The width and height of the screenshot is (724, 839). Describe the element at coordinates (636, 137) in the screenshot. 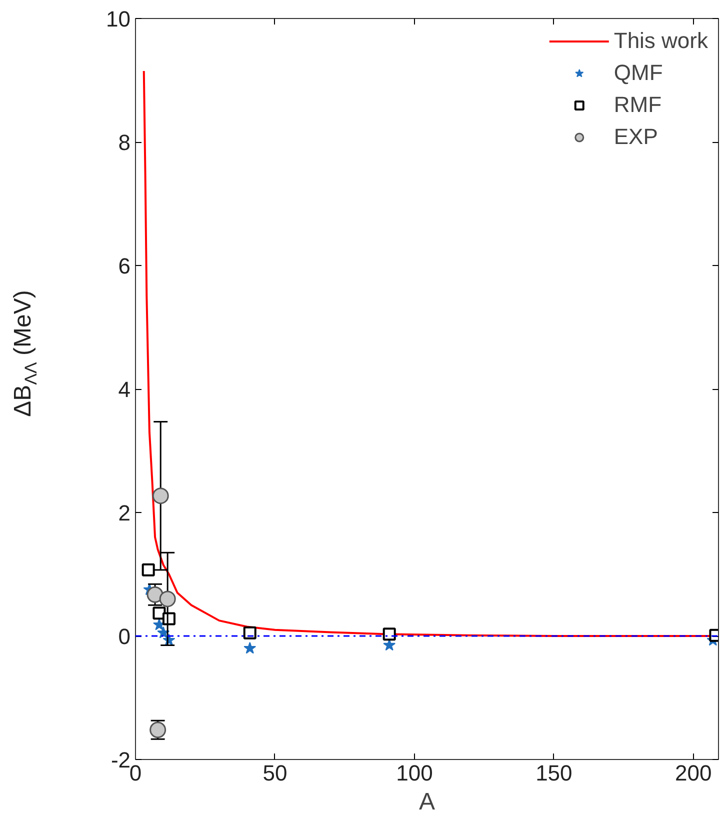

I see `legend-label: EXP` at that location.